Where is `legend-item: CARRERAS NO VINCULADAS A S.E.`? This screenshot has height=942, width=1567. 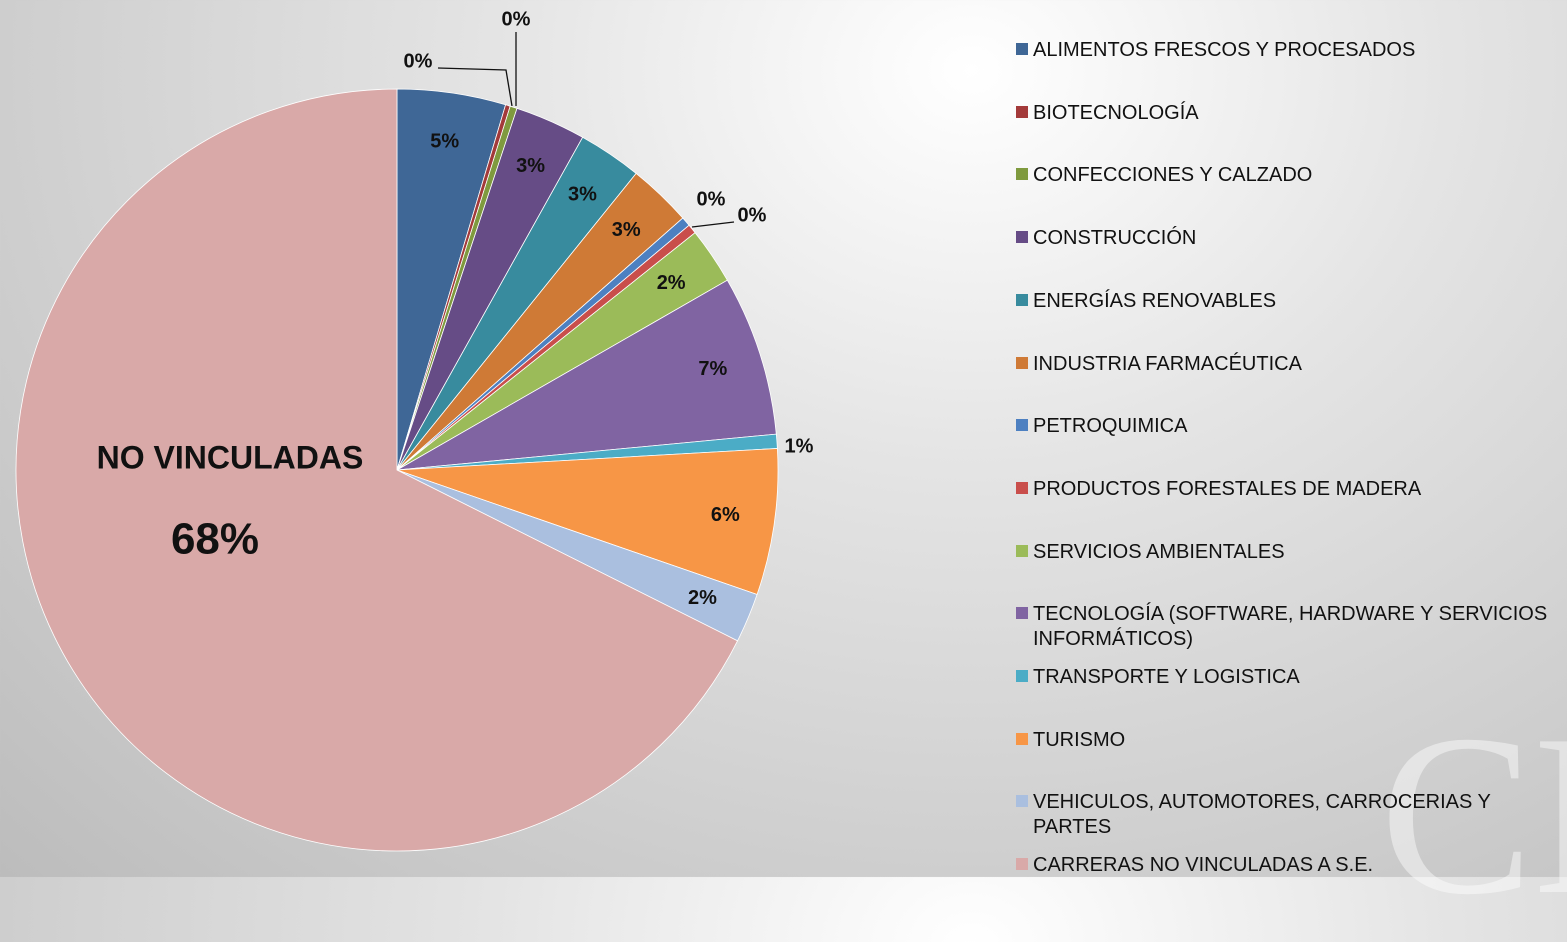 legend-item: CARRERAS NO VINCULADAS A S.E. is located at coordinates (1286, 865).